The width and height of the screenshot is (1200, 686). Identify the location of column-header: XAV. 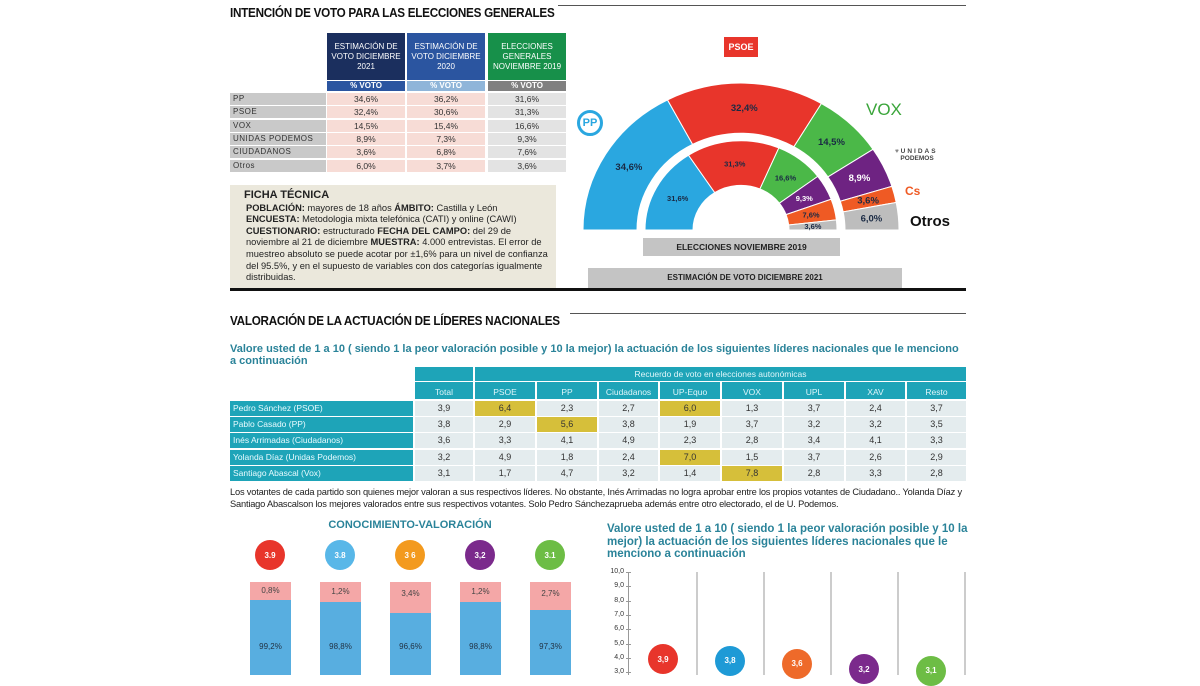
(875, 390).